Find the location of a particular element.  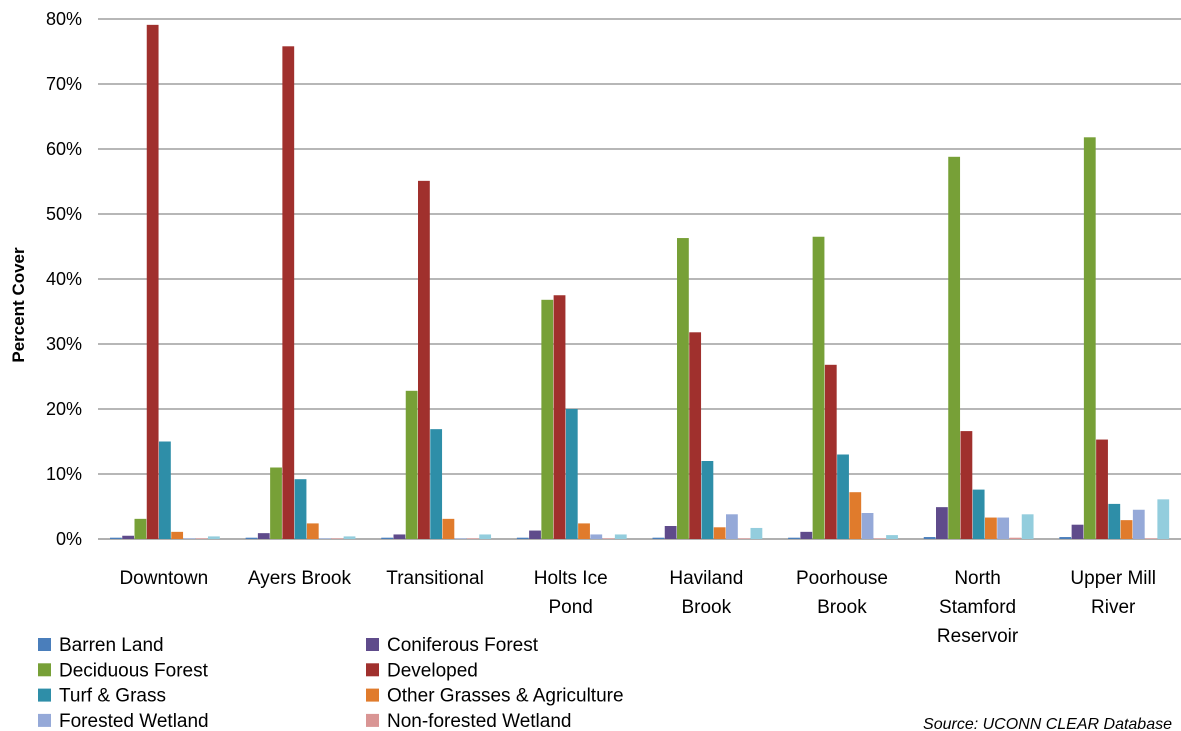

y-tick-label: 0% is located at coordinates (69, 539).